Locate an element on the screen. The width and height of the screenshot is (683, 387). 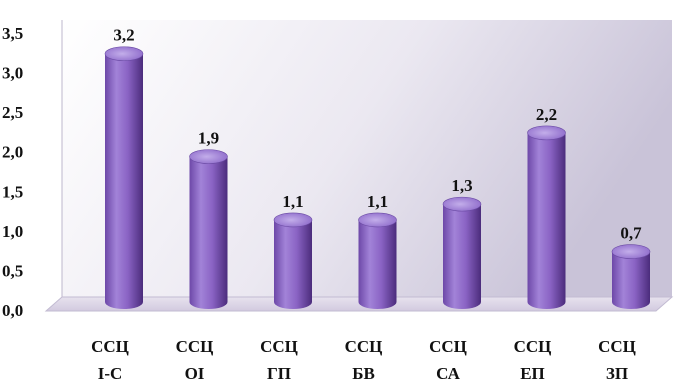
data-label: 1,3 is located at coordinates (461, 185).